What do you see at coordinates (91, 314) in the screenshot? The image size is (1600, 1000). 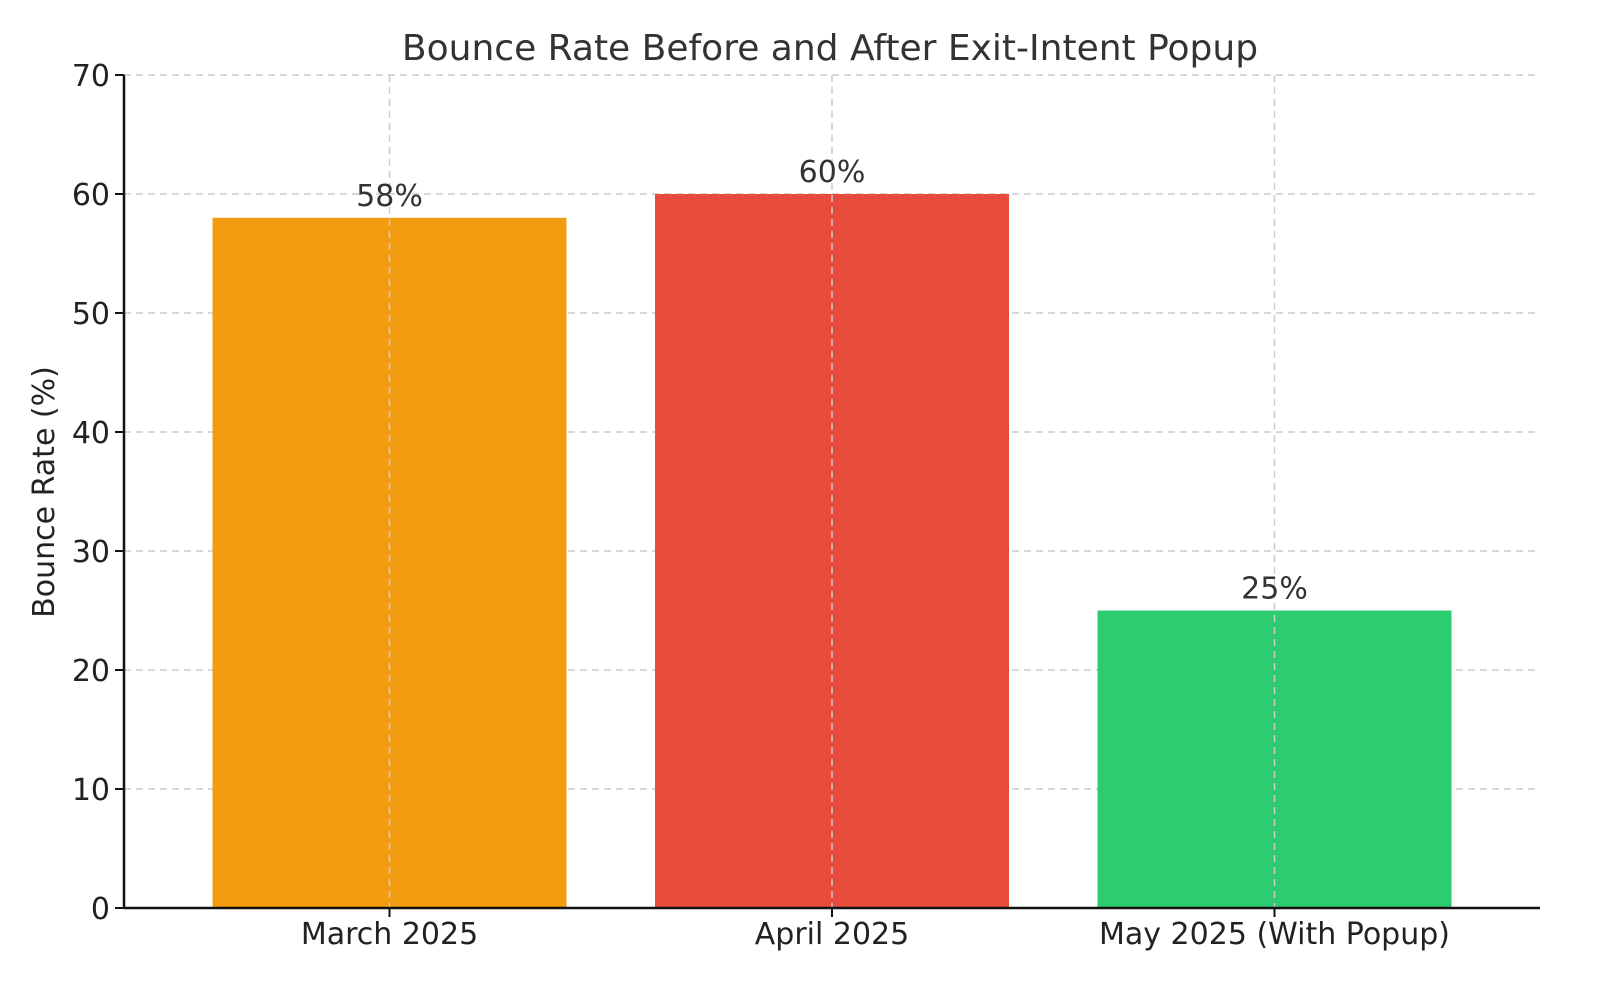 I see `y-tick-label: 50` at bounding box center [91, 314].